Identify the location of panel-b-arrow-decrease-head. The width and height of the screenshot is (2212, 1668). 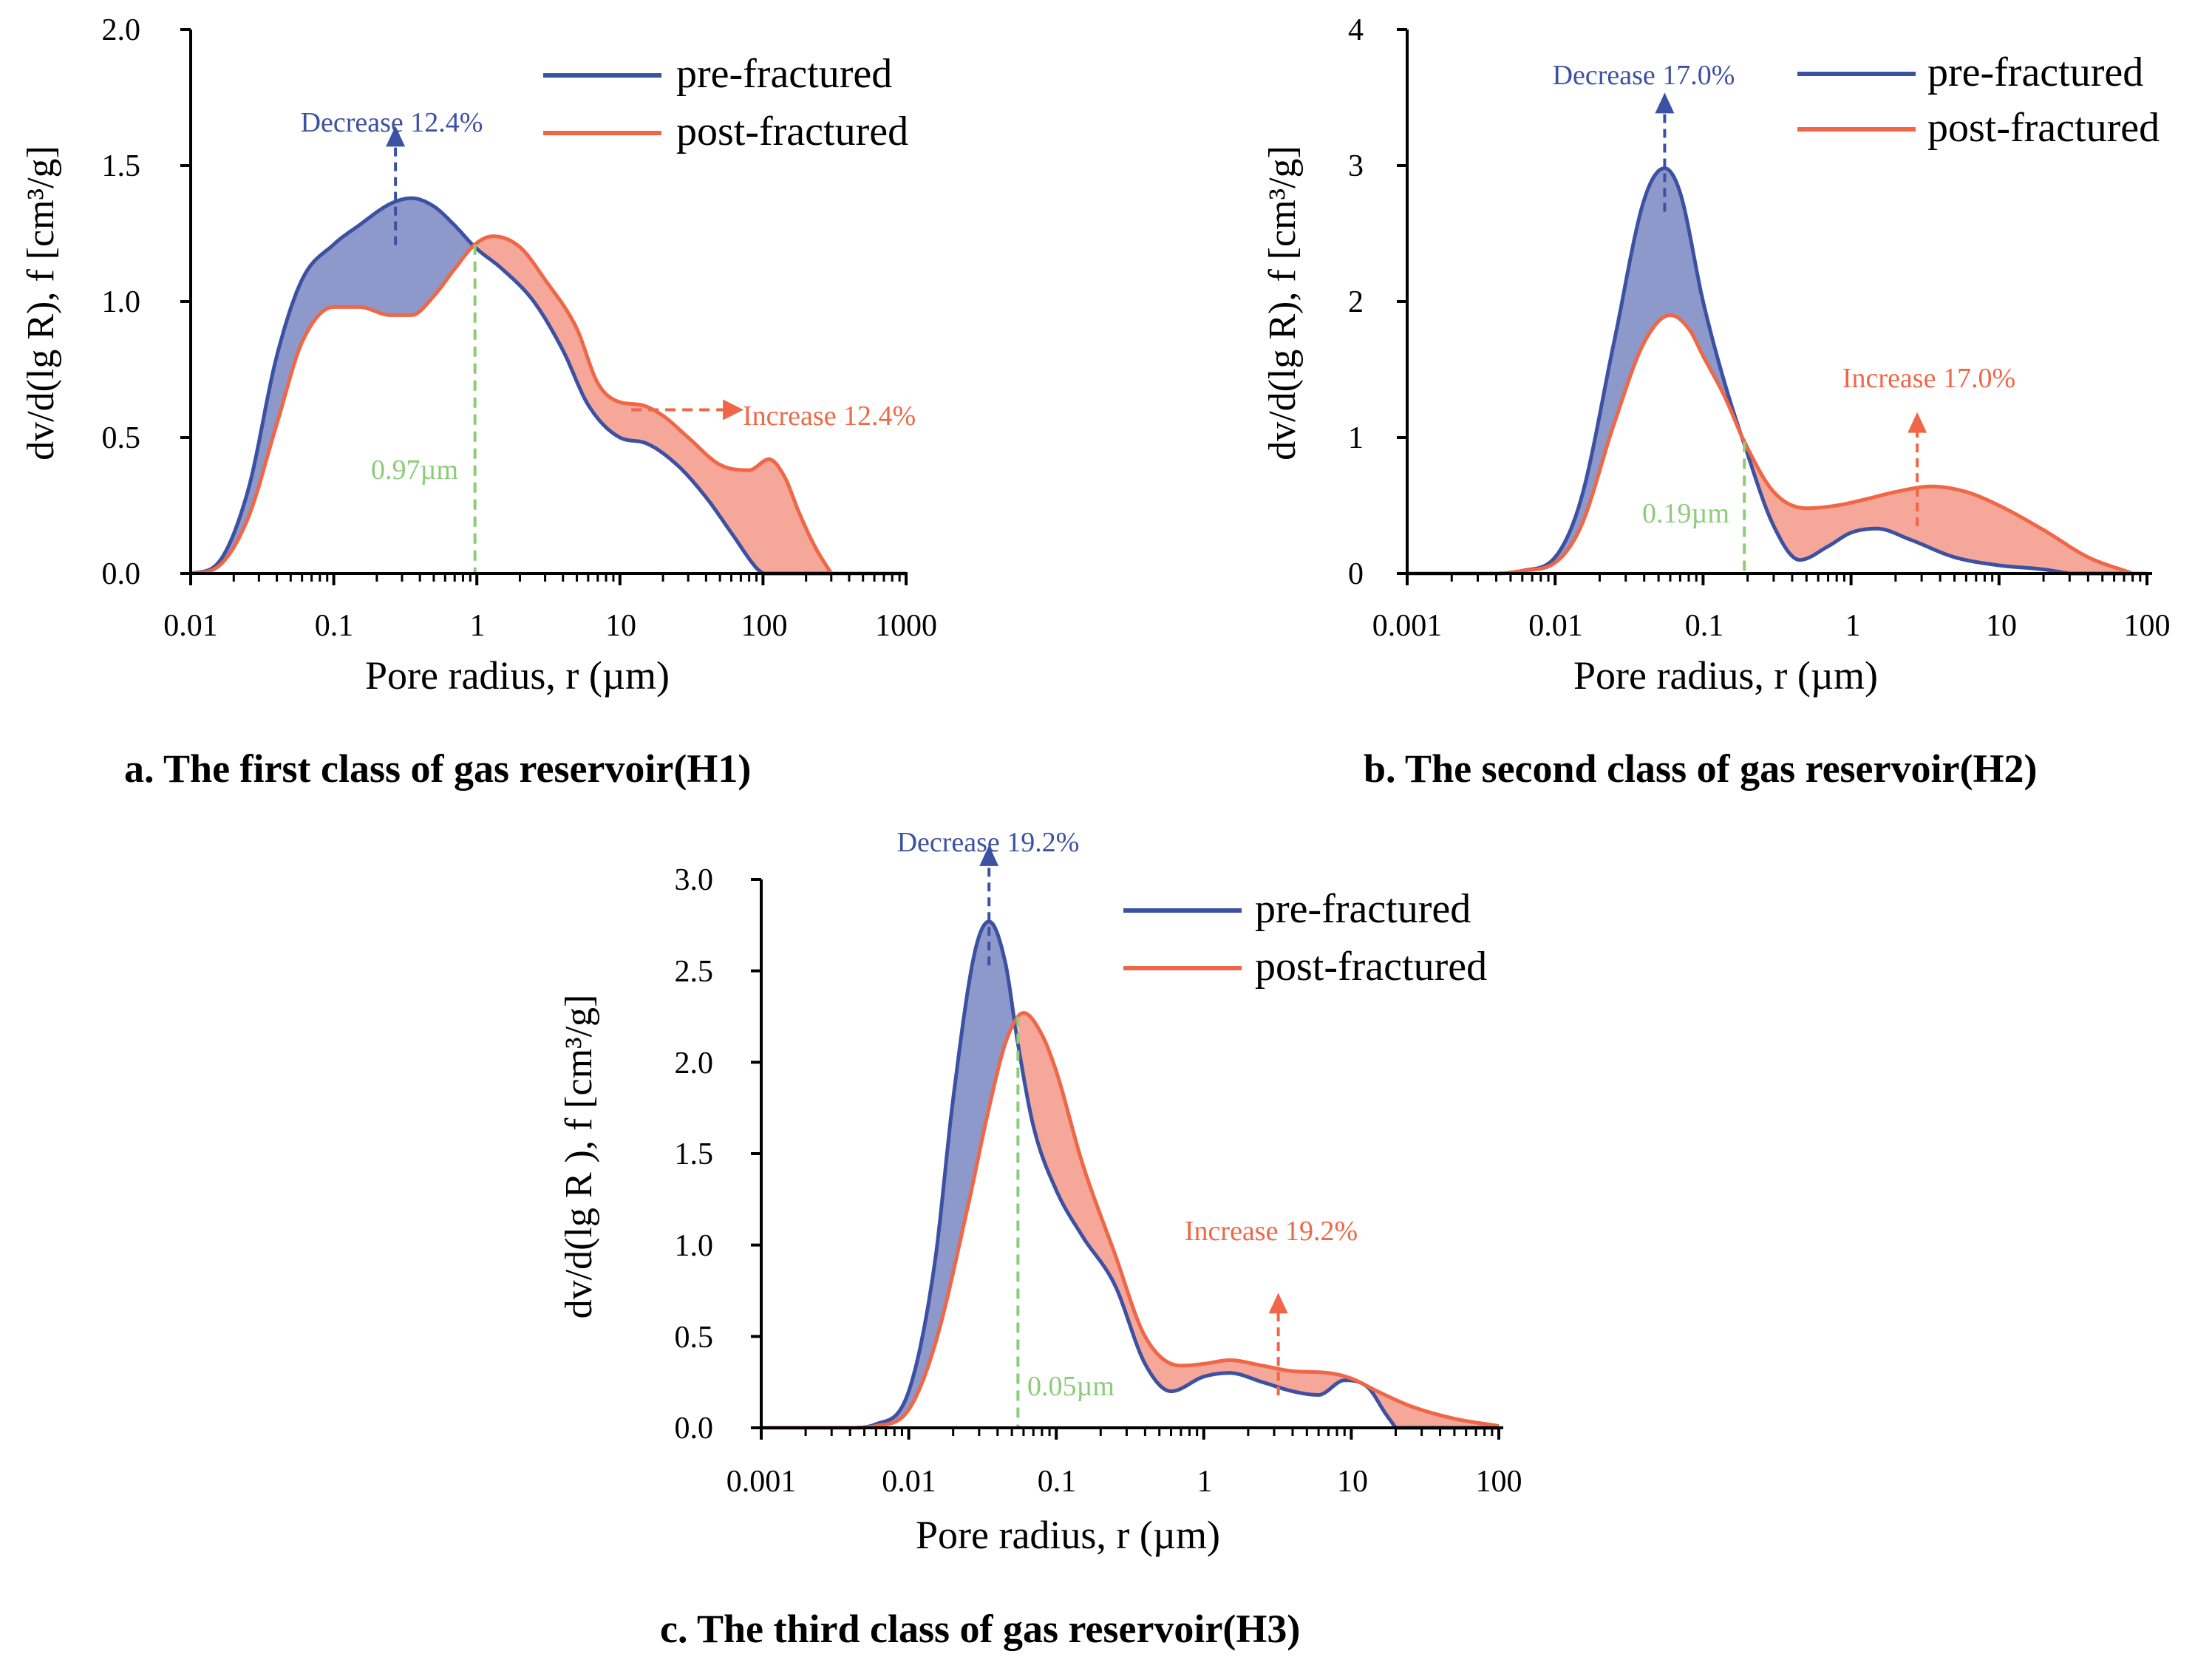
(1665, 103).